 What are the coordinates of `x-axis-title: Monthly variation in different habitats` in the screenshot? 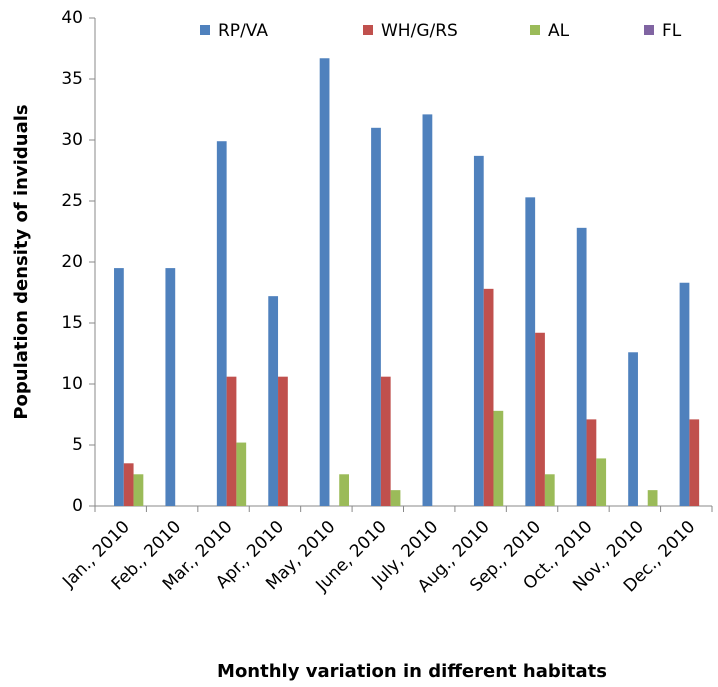 It's located at (412, 671).